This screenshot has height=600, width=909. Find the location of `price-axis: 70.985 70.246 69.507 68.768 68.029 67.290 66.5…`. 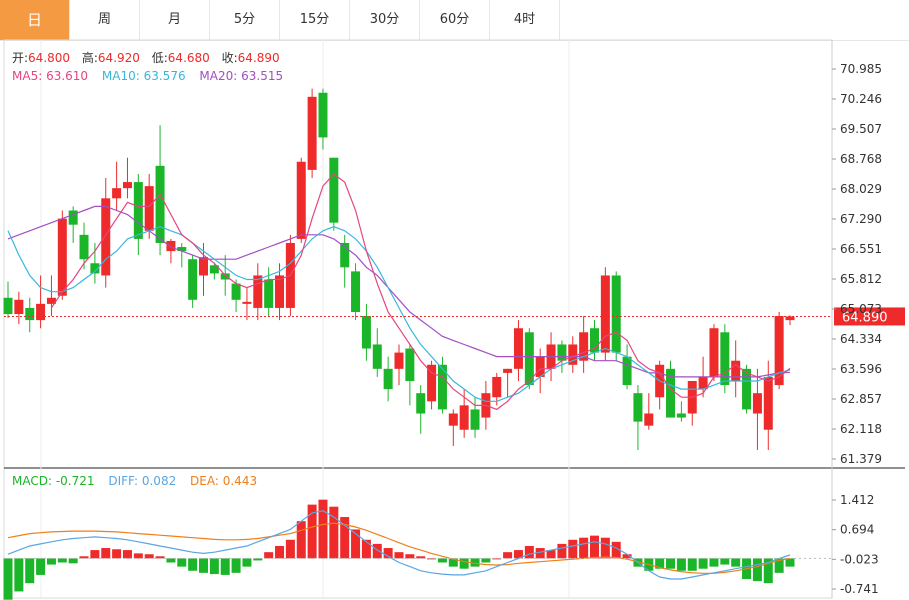

price-axis: 70.985 70.246 69.507 68.768 68.029 67.290 66.5… is located at coordinates (857, 264).